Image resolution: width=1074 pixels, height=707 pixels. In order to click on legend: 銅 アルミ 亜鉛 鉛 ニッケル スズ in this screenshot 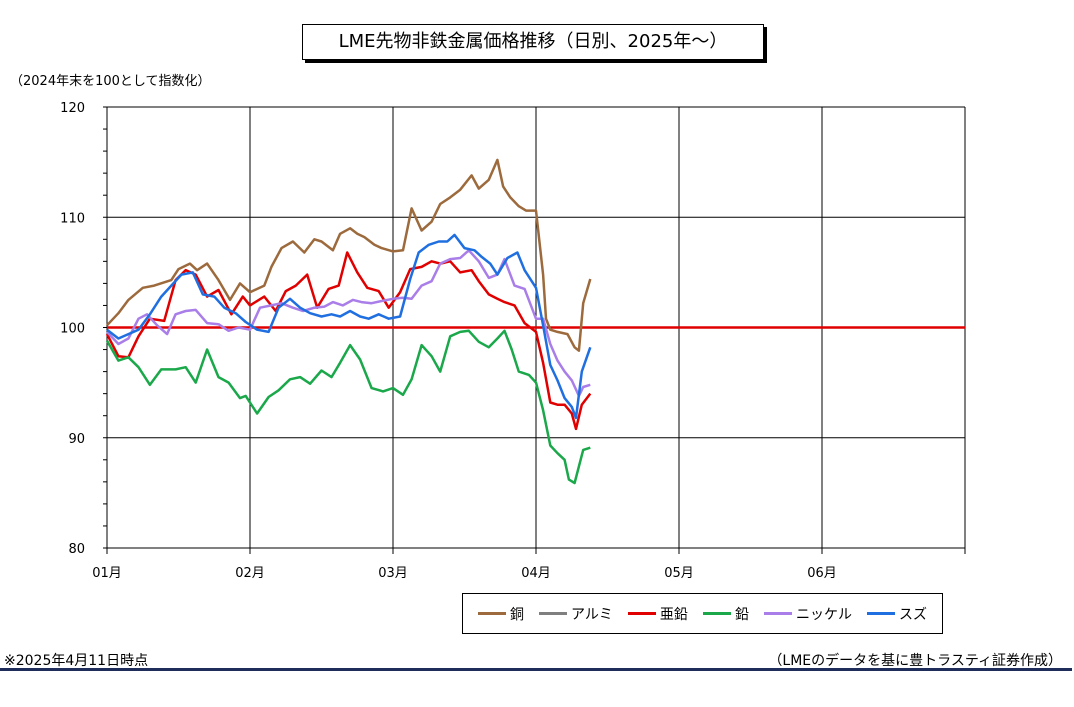, I will do `click(702, 613)`.